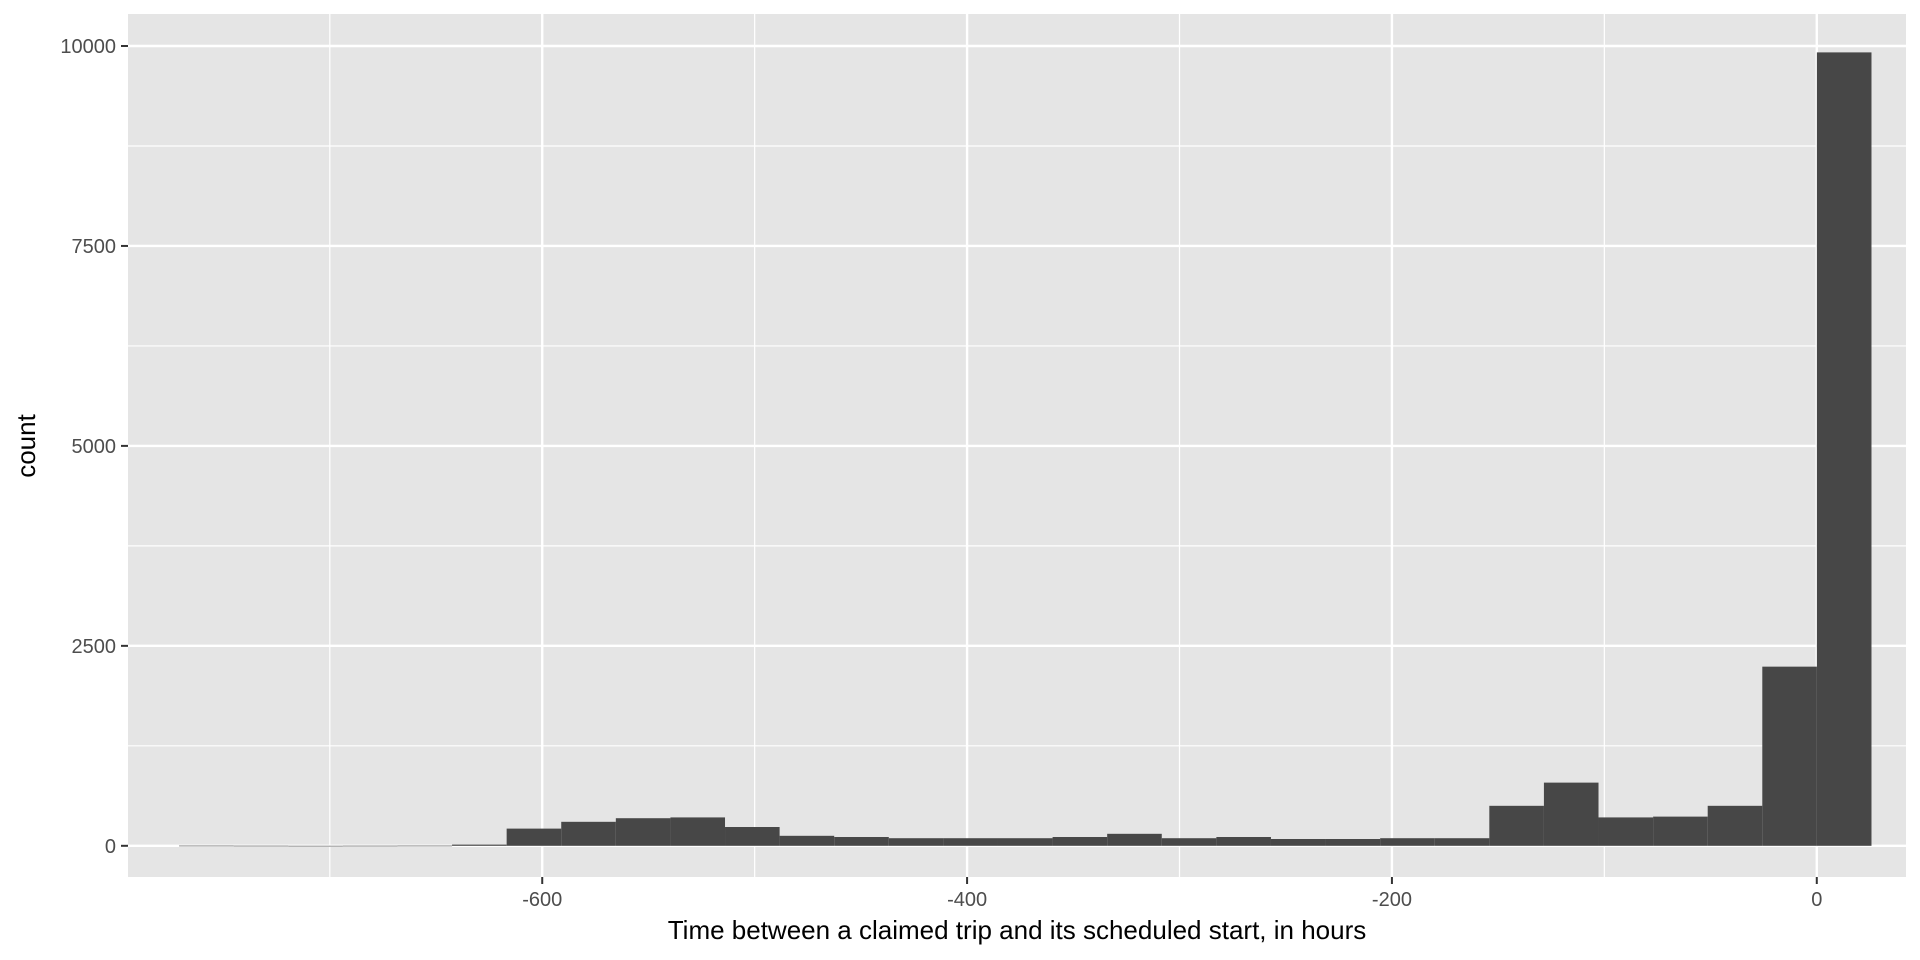 The height and width of the screenshot is (960, 1920). Describe the element at coordinates (1172, 894) in the screenshot. I see `x-axis-ticks: -600 -400 -200 0` at that location.